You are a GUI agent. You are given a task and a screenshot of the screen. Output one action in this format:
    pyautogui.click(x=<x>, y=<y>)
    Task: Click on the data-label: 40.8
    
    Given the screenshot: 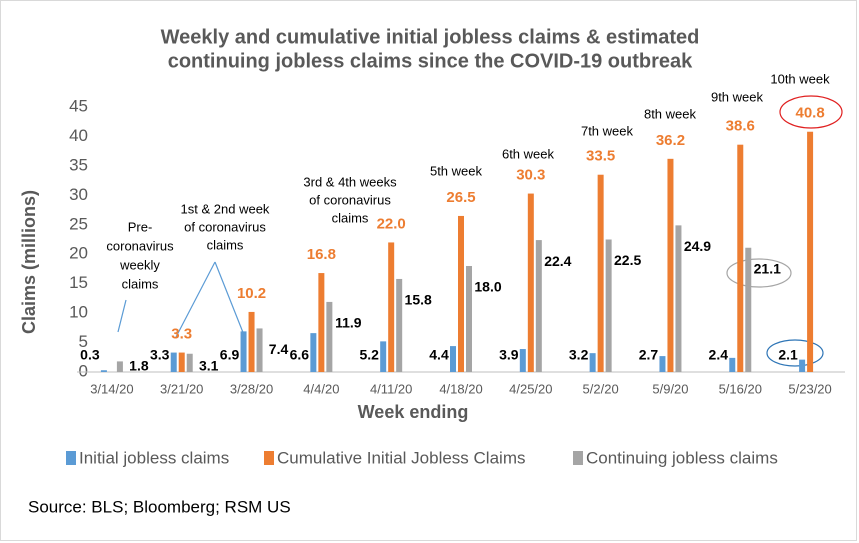 What is the action you would take?
    pyautogui.click(x=809, y=113)
    